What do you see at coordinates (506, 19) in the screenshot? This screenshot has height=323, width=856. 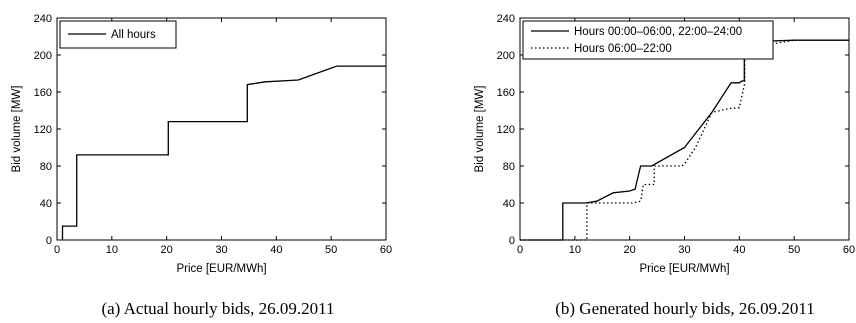 I see `y-tick-label-b-6: 240` at bounding box center [506, 19].